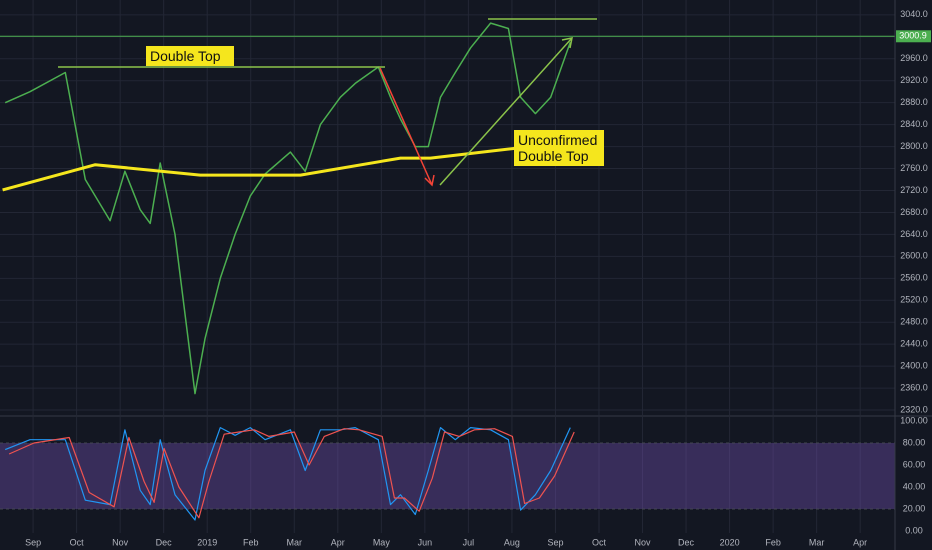 The image size is (932, 550). What do you see at coordinates (914, 344) in the screenshot?
I see `y-tick-label: 2440.0` at bounding box center [914, 344].